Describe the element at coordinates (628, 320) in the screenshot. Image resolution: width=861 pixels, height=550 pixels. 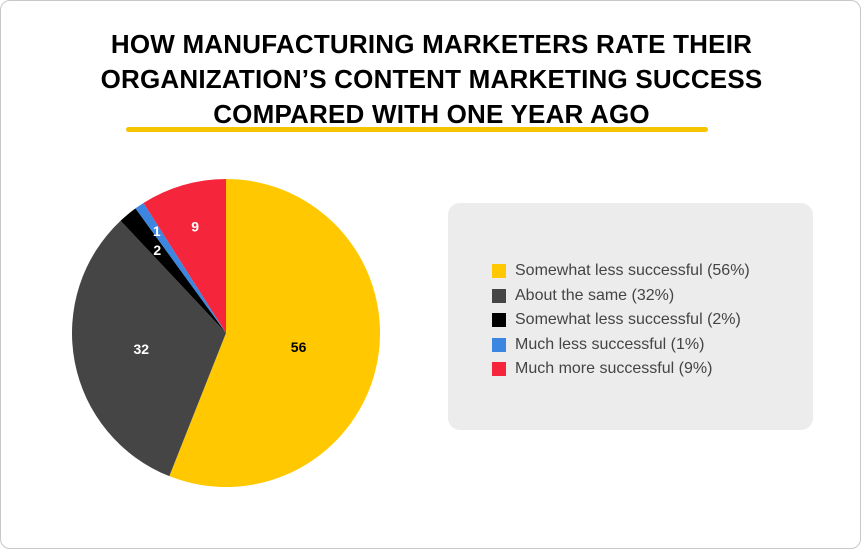
I see `legend-label-3: Somewhat less successful (2%)` at that location.